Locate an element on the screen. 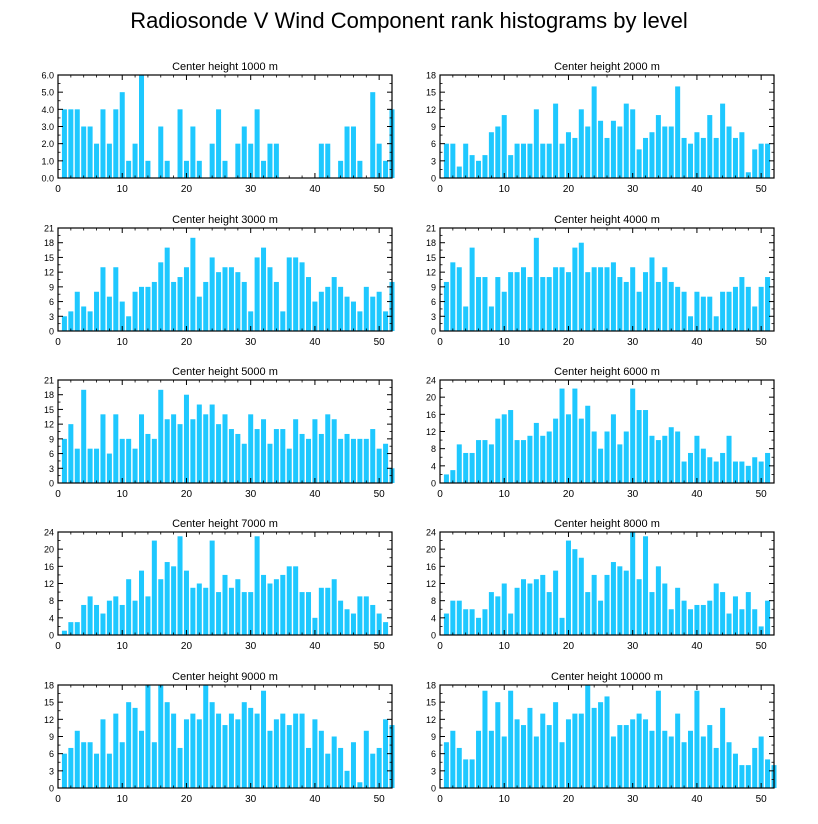  y-tick-label: 18 is located at coordinates (431, 686).